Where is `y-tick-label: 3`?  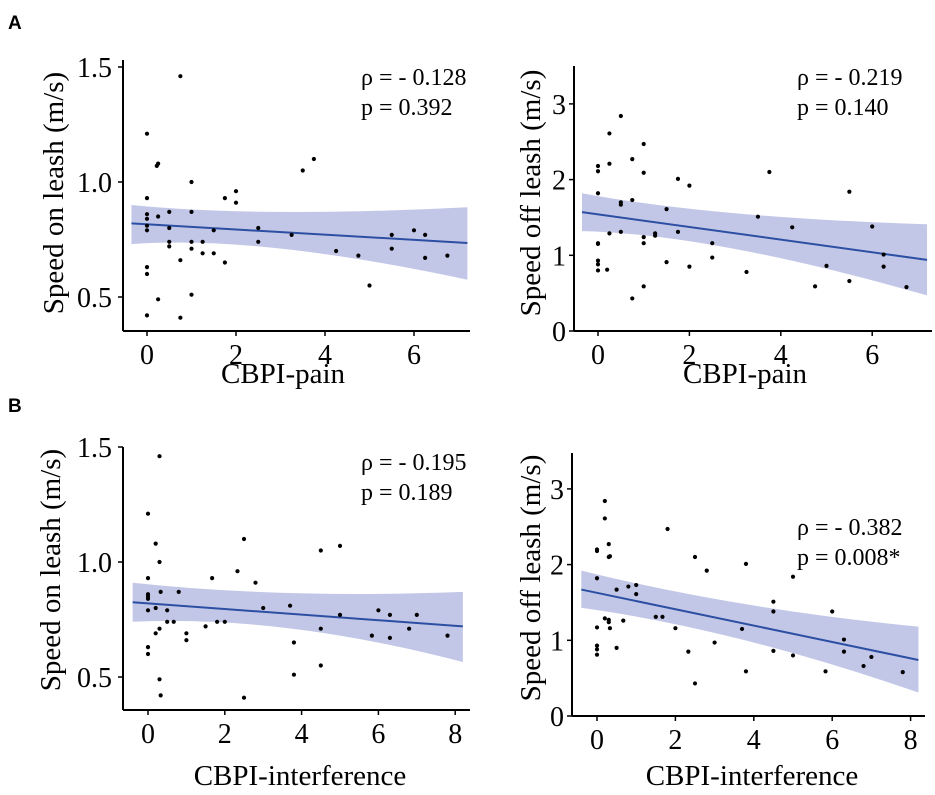
y-tick-label: 3 is located at coordinates (557, 490).